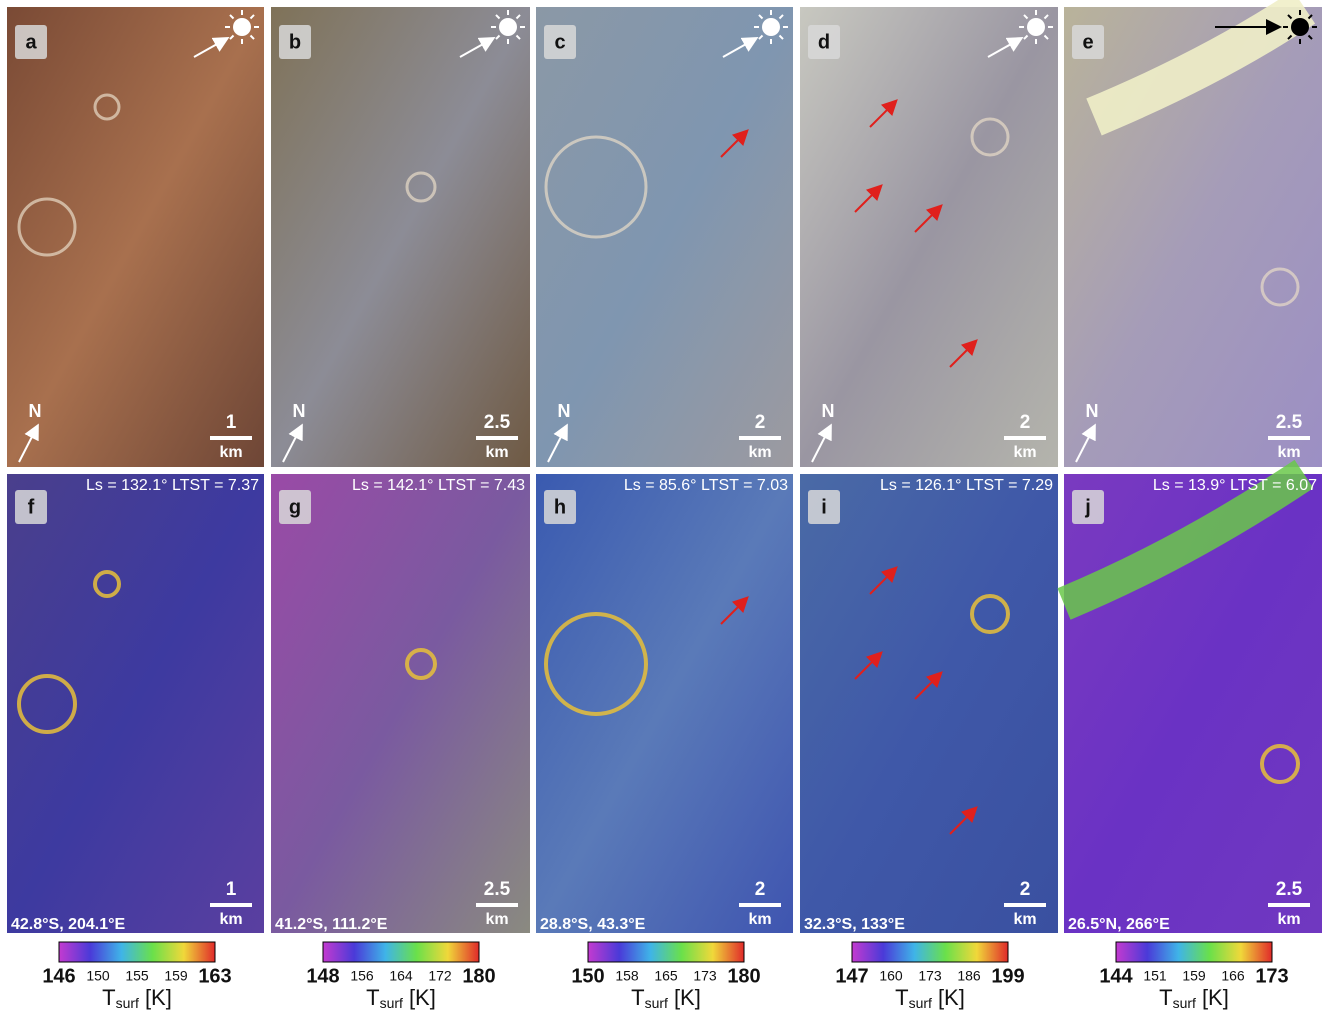 This screenshot has width=1325, height=1014. What do you see at coordinates (1155, 976) in the screenshot?
I see `colorbar-tick-label: 151` at bounding box center [1155, 976].